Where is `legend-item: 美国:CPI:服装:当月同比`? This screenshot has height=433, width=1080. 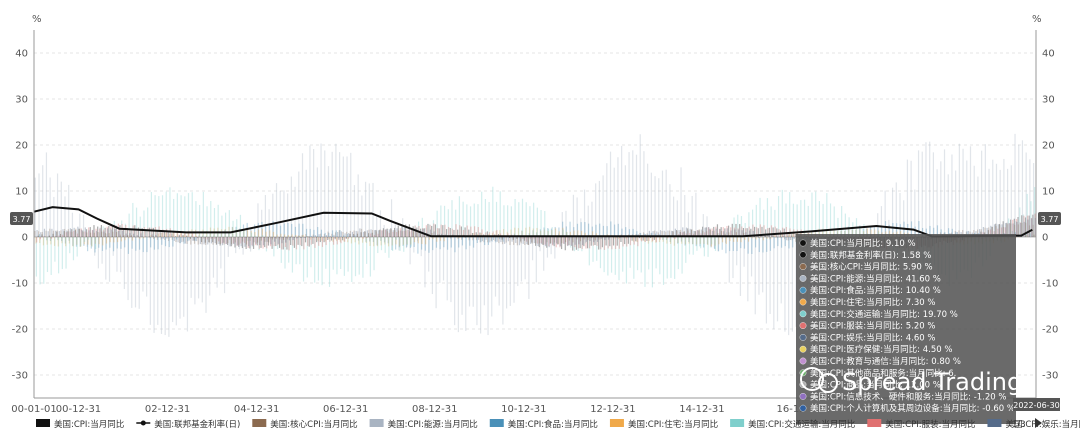
legend-item: 美国:CPI:服装:当月同比 is located at coordinates (921, 424).